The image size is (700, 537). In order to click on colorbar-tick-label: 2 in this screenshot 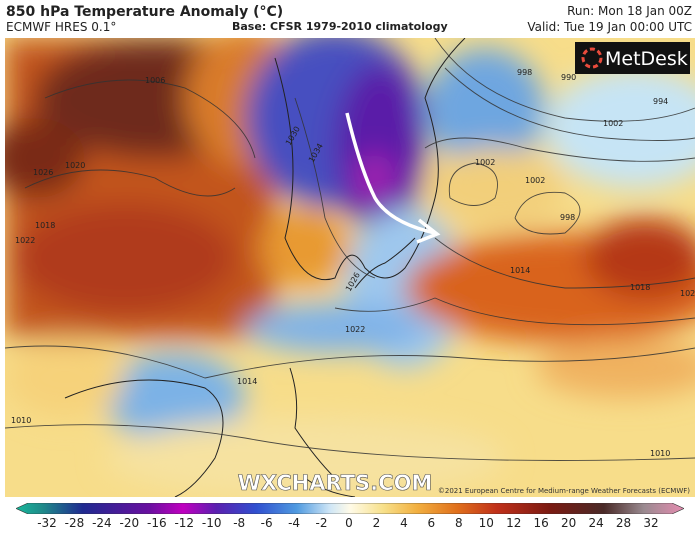, I will do `click(376, 523)`.